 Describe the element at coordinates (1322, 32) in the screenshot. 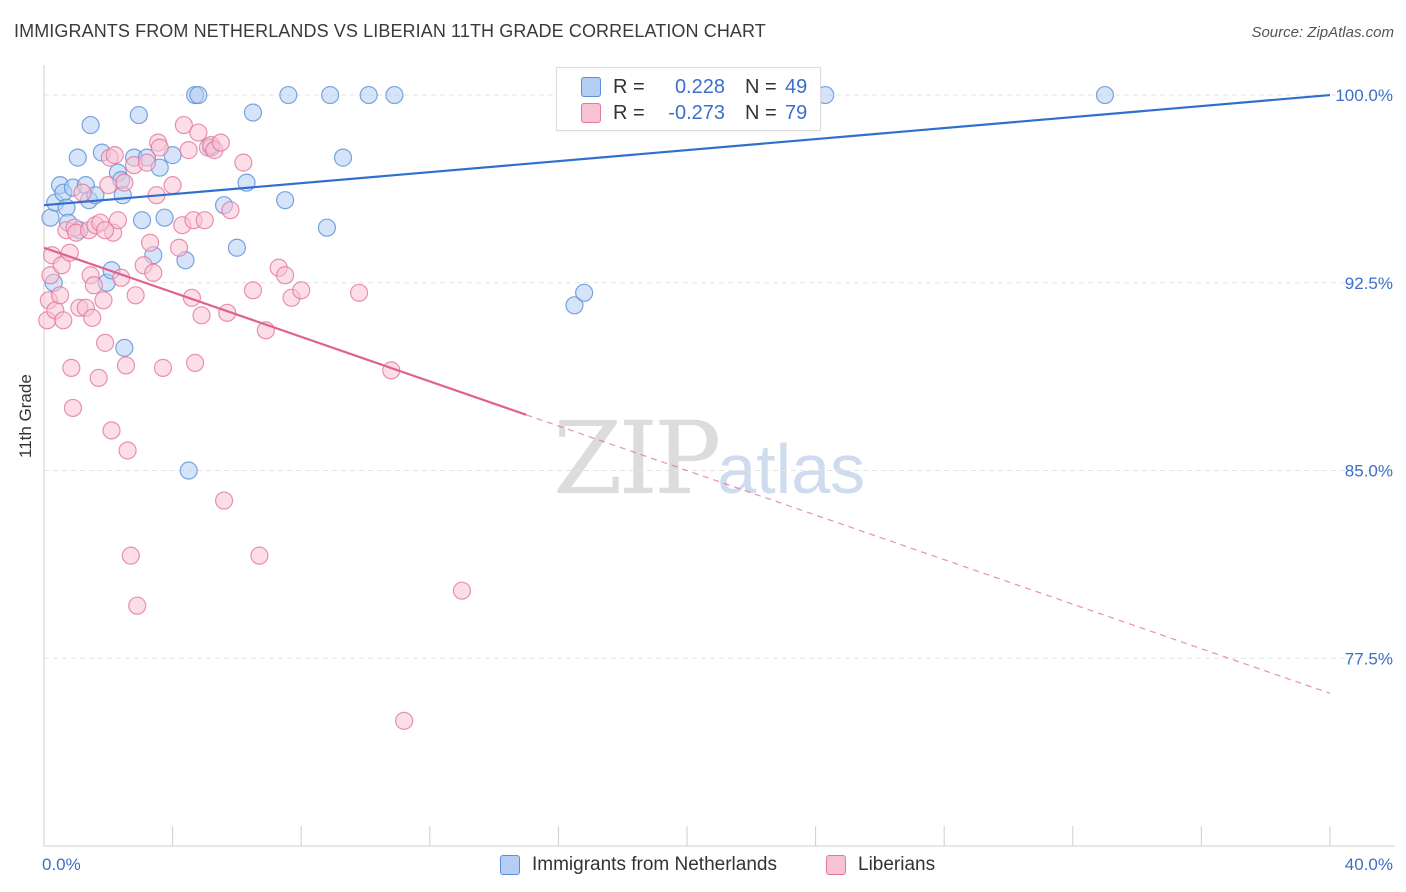

I see `source-label: Source: ZipAtlas.com` at that location.